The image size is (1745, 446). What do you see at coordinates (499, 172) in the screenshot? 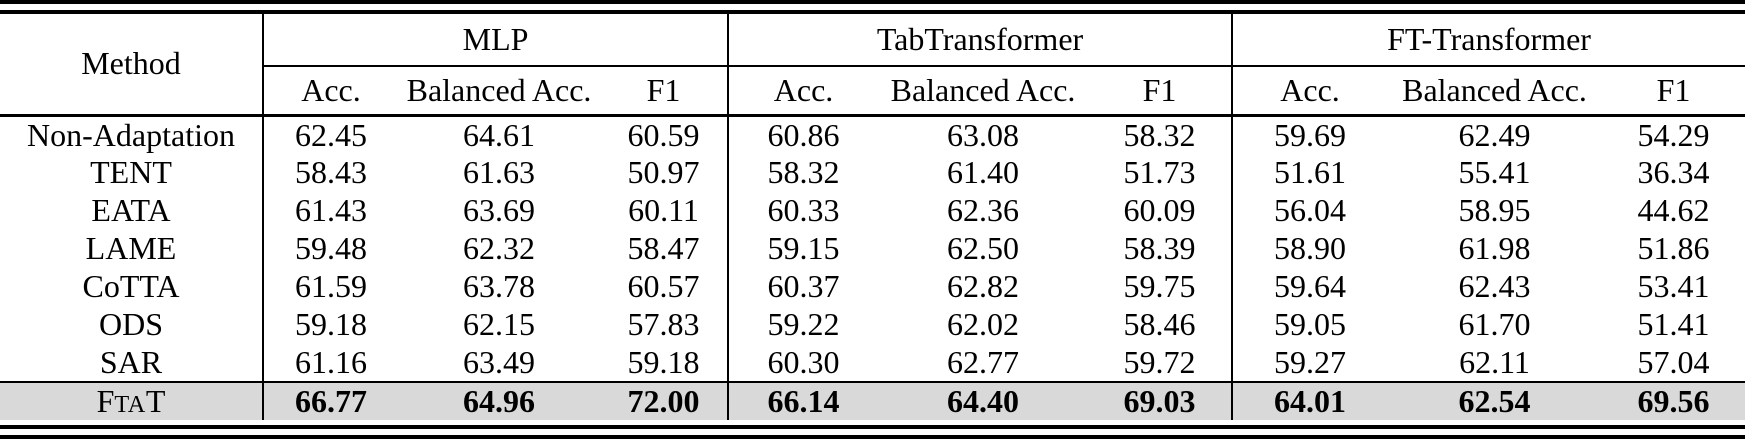
I see `value-cell: 61.63` at bounding box center [499, 172].